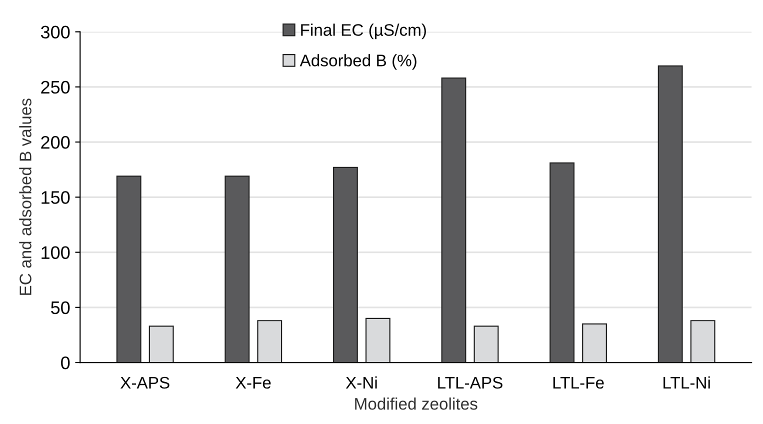  What do you see at coordinates (687, 382) in the screenshot?
I see `x-tick-label: LTL-Ni` at bounding box center [687, 382].